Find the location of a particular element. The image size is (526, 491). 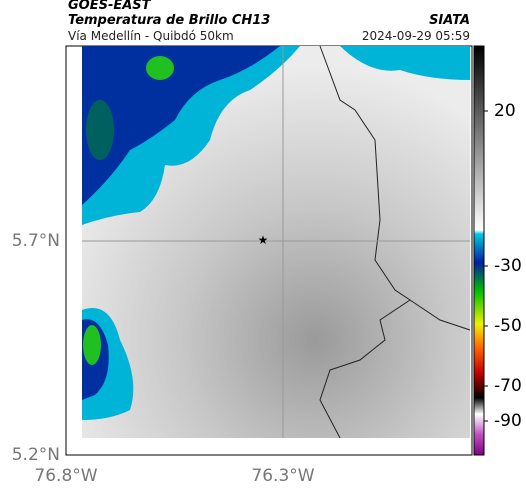

colorbar-tick-label: 20 is located at coordinates (505, 111).